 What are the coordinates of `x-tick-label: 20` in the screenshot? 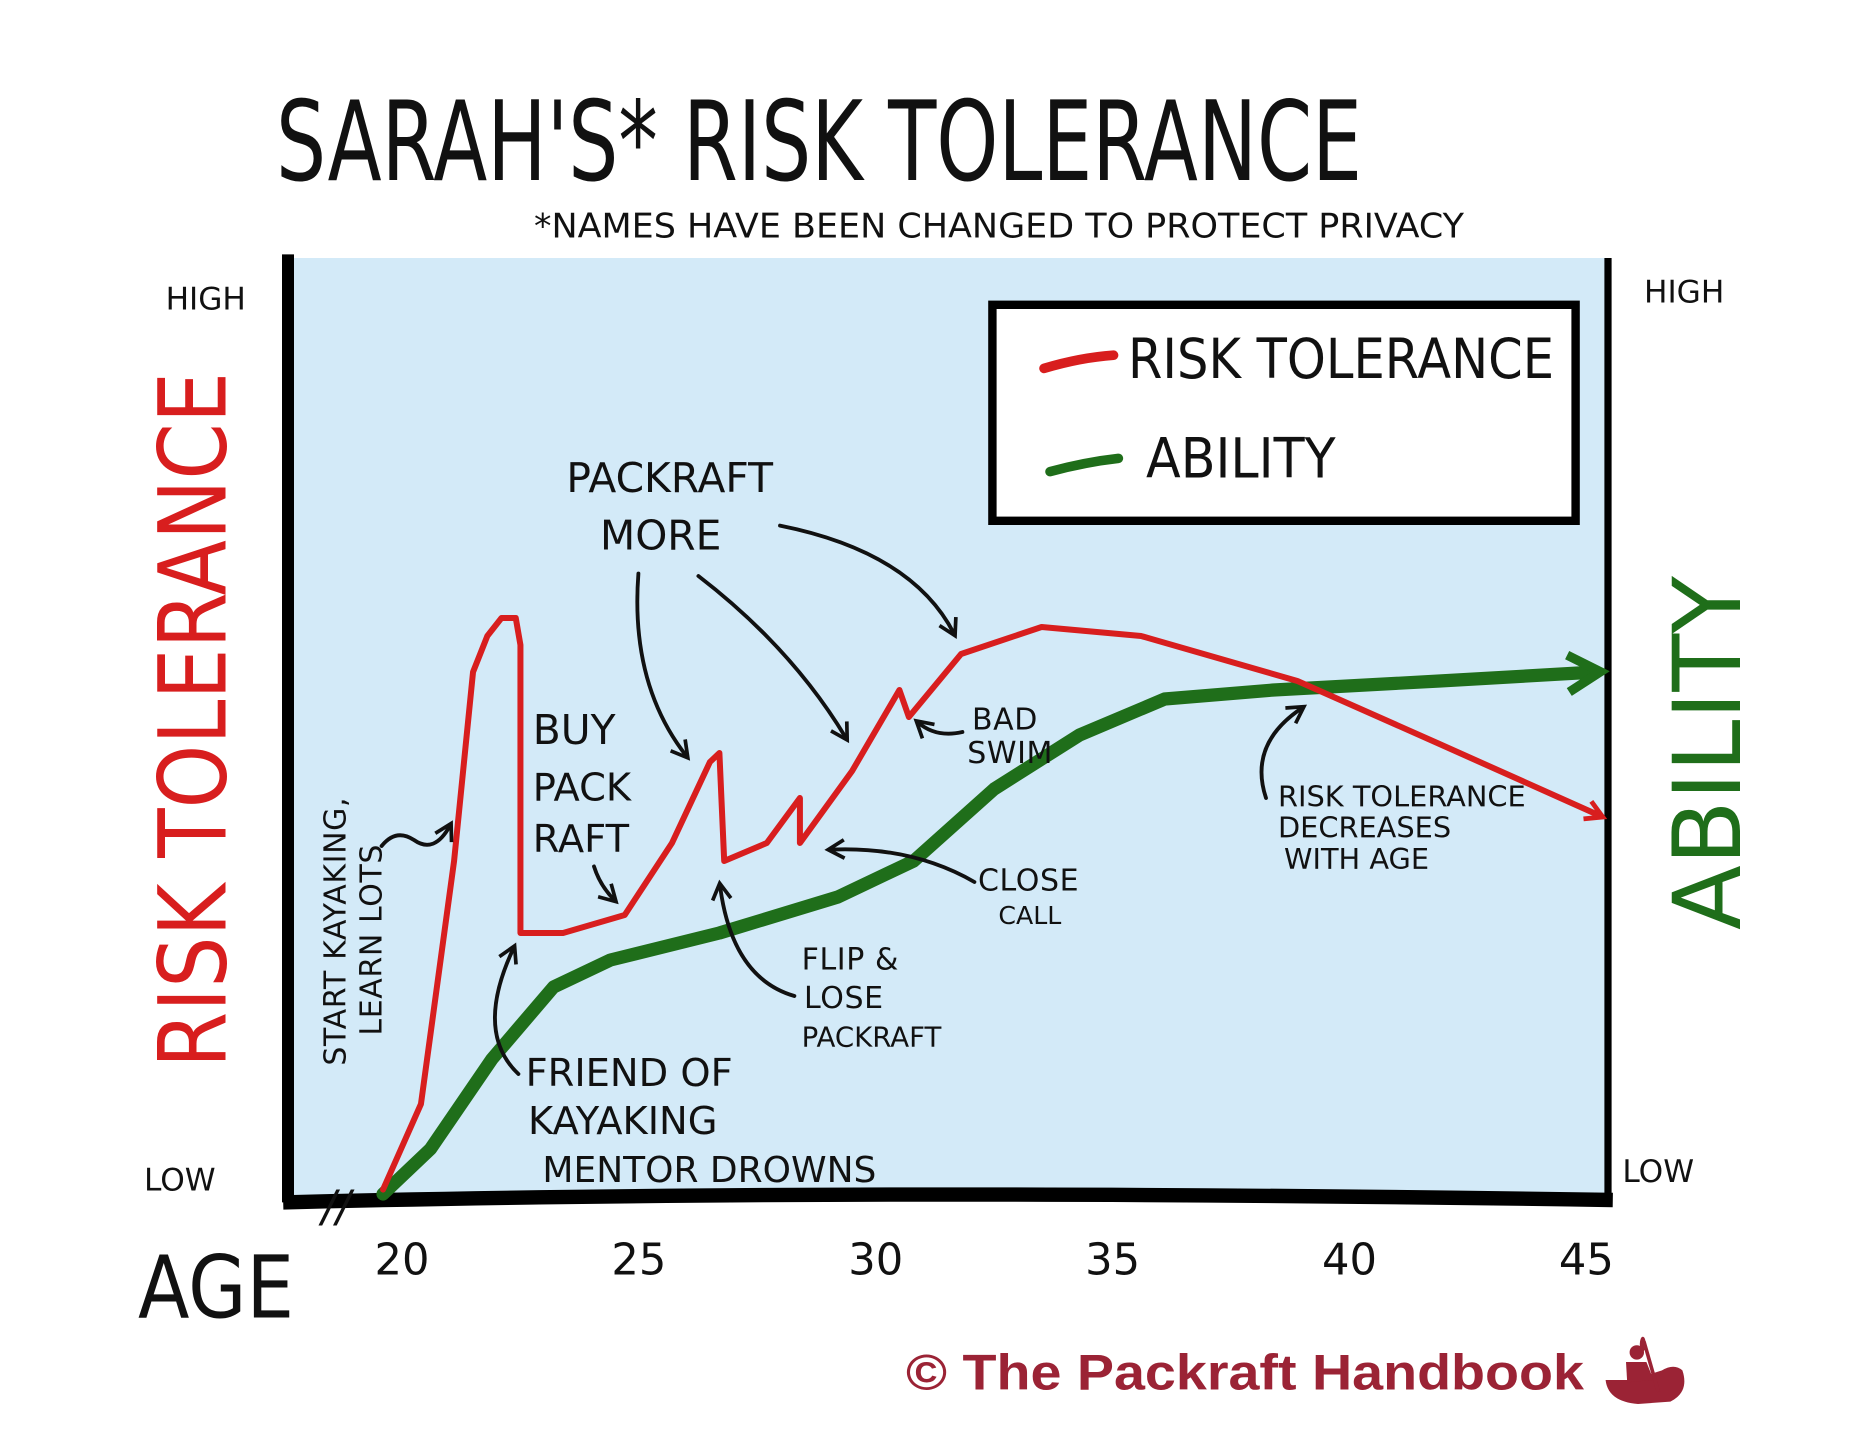 It's located at (402, 1260).